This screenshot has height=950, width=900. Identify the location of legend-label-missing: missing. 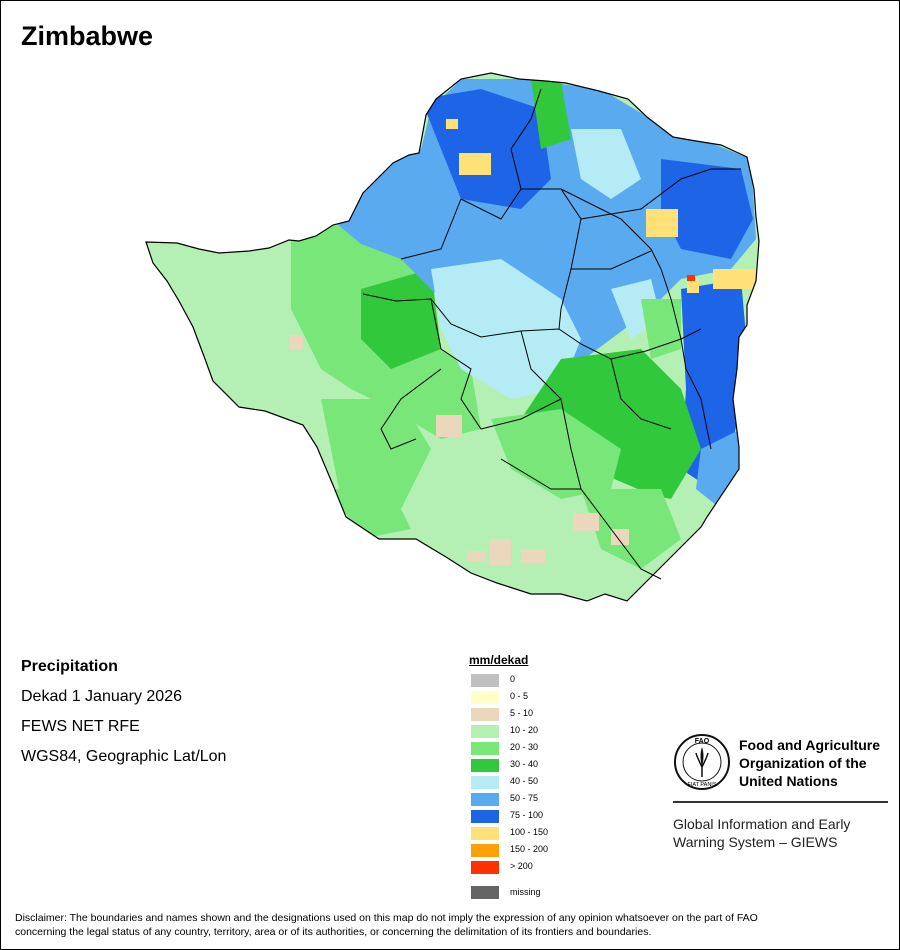
(525, 892).